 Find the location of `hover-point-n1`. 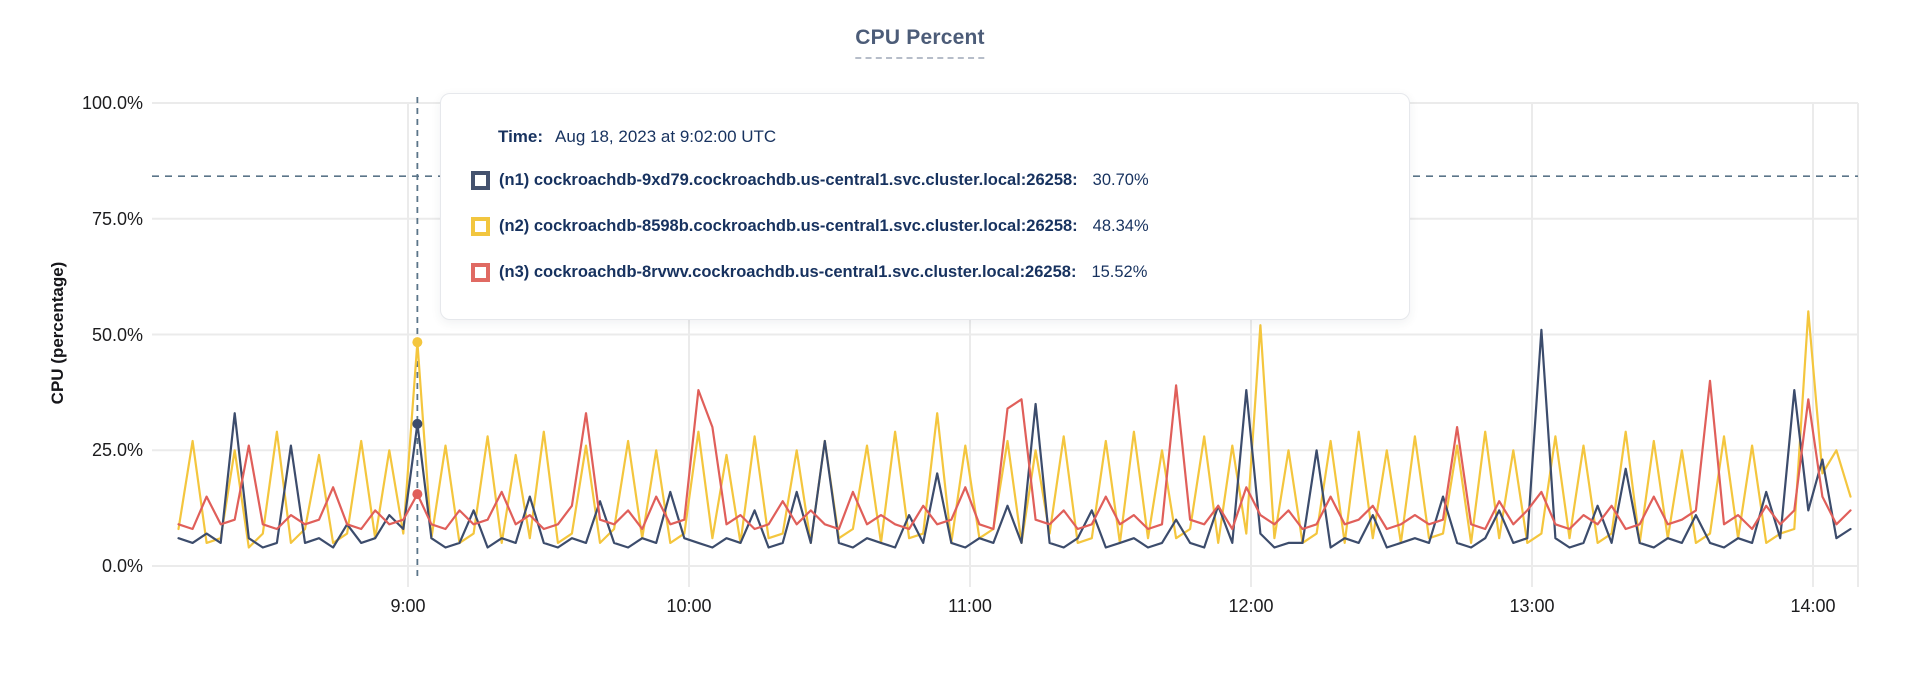

hover-point-n1 is located at coordinates (417, 423).